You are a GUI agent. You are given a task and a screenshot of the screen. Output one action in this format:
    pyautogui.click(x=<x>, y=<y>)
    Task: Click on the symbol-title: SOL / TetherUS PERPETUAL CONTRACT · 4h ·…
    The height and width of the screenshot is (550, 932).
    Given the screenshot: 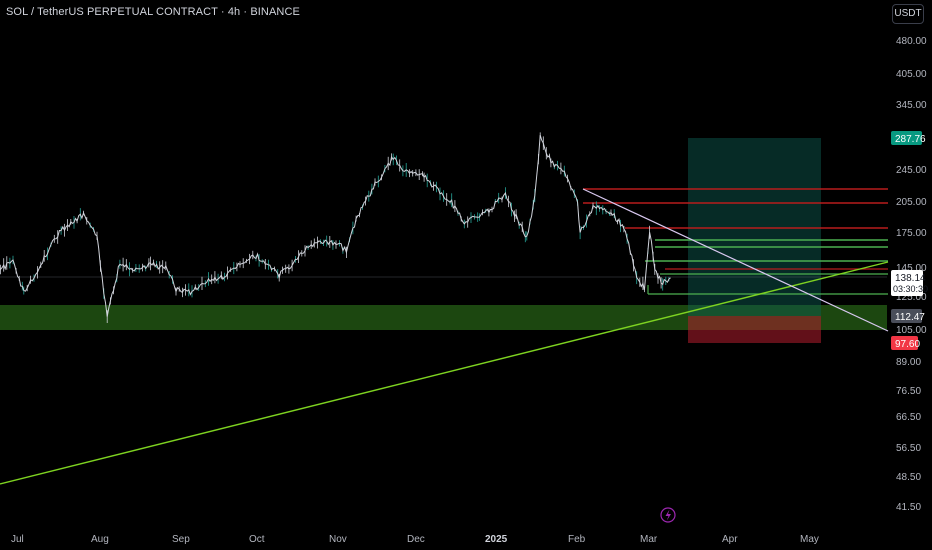 What is the action you would take?
    pyautogui.click(x=153, y=12)
    